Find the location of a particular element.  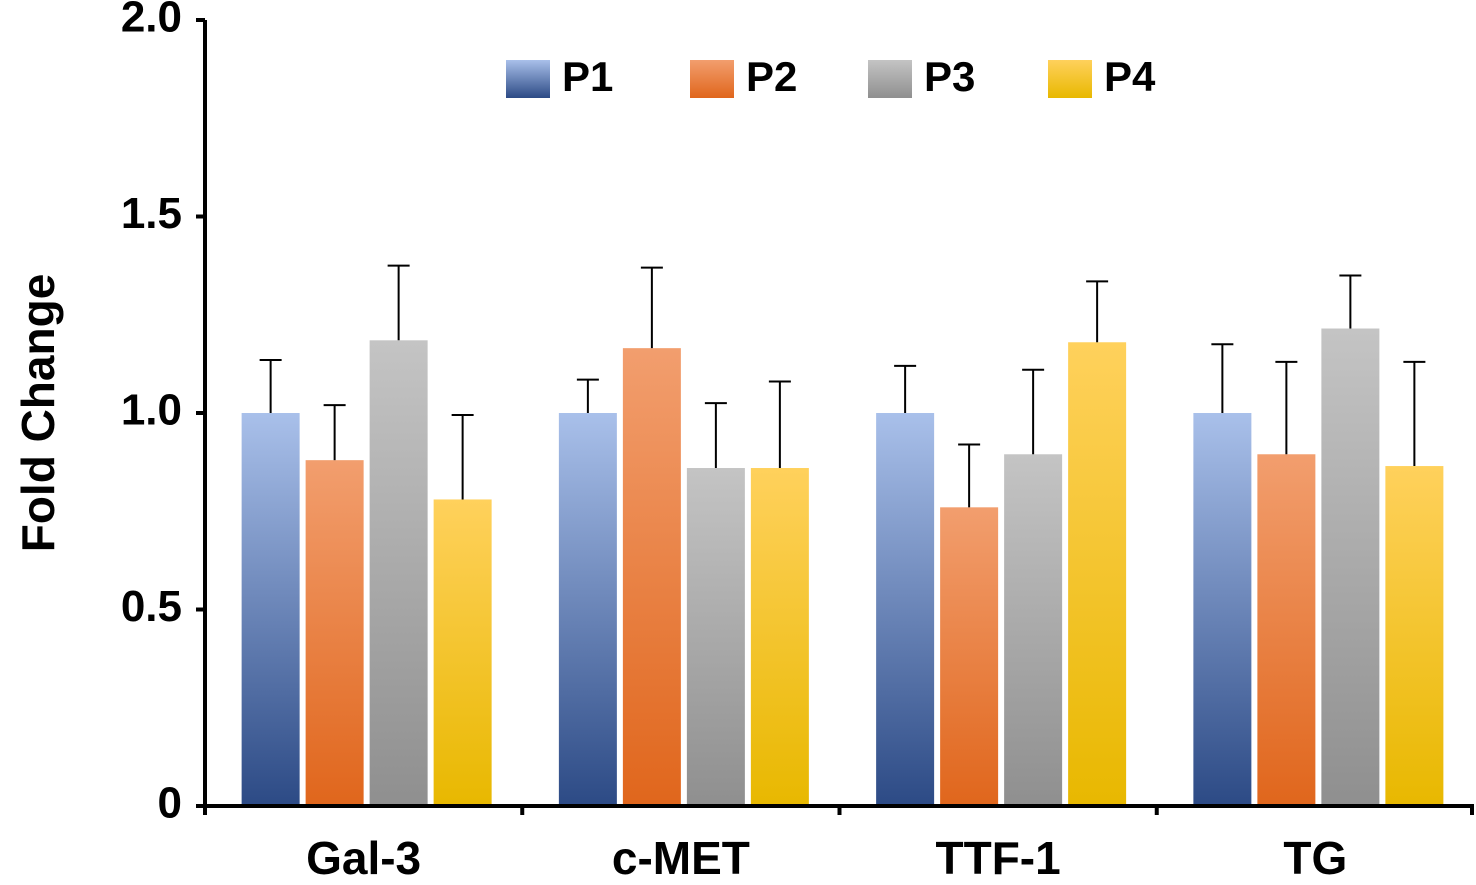

legend-swatch-p2 is located at coordinates (712, 79).